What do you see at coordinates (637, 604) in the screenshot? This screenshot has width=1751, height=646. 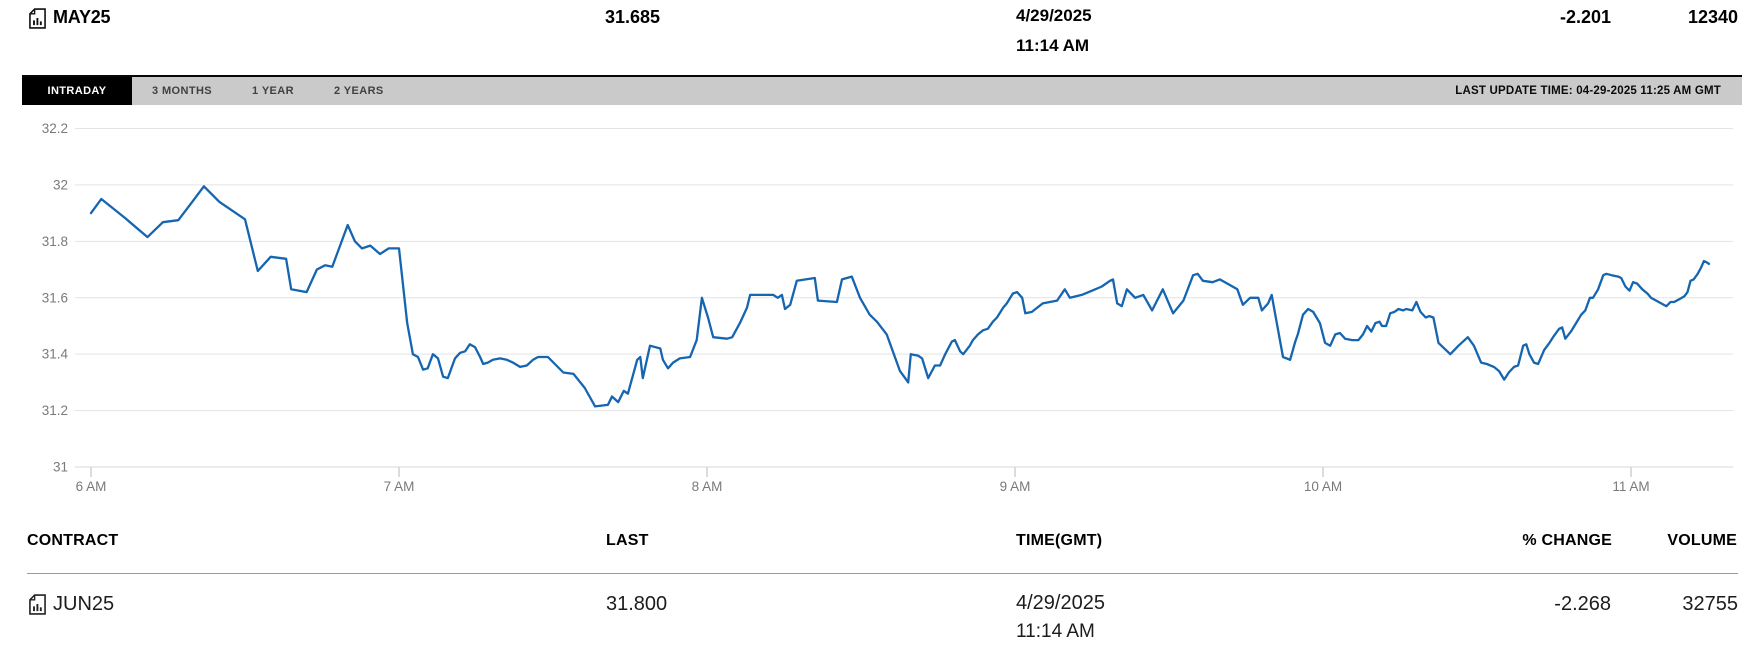 I see `row-last-price: 31.800` at bounding box center [637, 604].